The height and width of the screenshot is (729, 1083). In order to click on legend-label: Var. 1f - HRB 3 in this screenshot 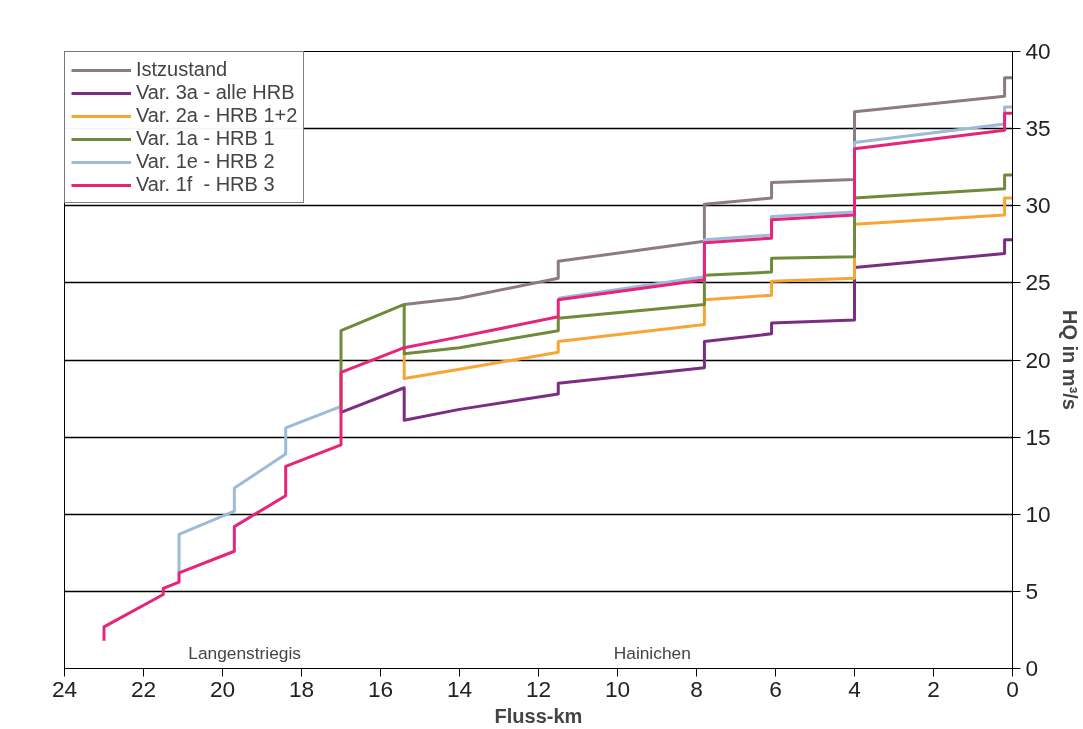, I will do `click(205, 184)`.